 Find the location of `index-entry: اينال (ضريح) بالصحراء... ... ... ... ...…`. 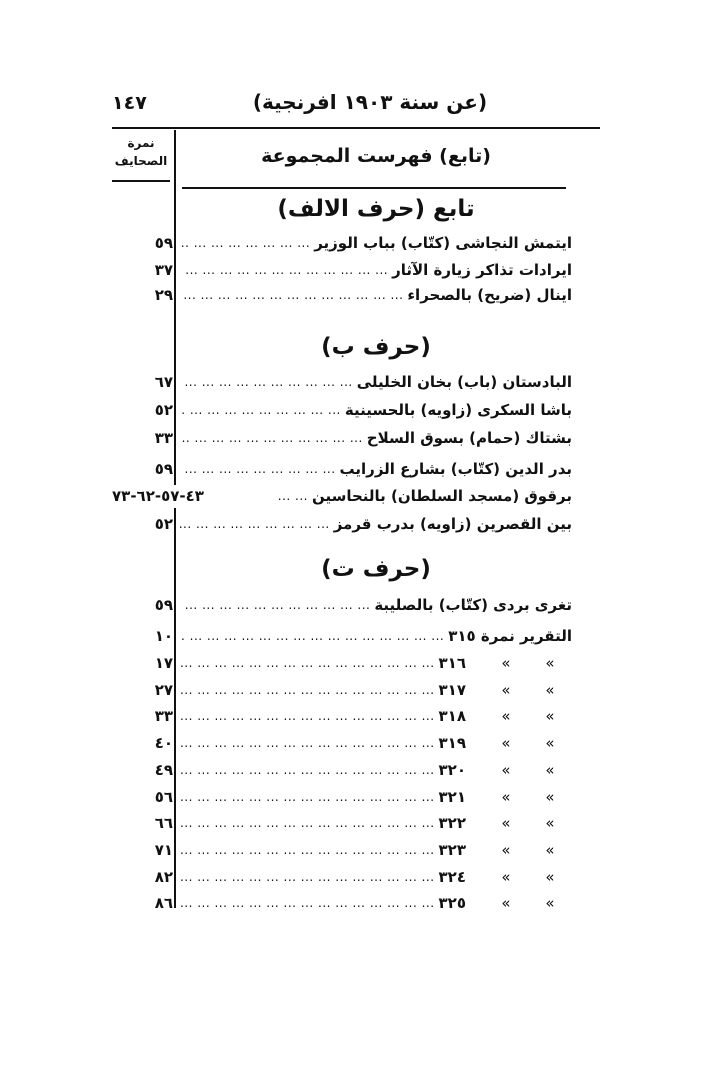

index-entry: اينال (ضريح) بالصحراء... ... ... ... ...… is located at coordinates (342, 295).